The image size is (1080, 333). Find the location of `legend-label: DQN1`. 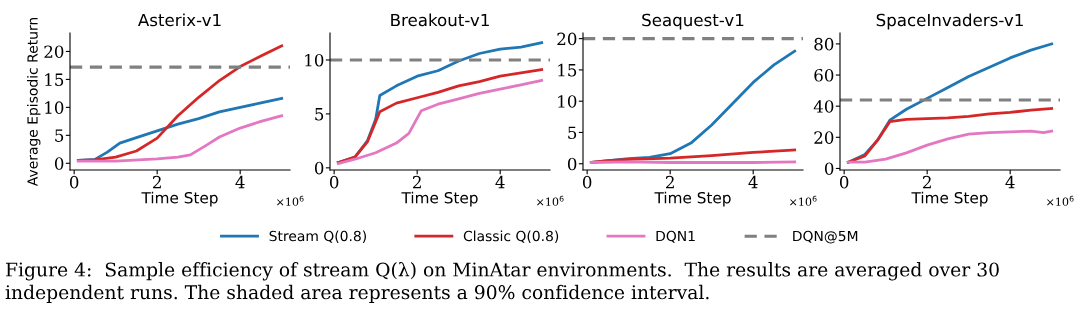

legend-label: DQN1 is located at coordinates (675, 236).